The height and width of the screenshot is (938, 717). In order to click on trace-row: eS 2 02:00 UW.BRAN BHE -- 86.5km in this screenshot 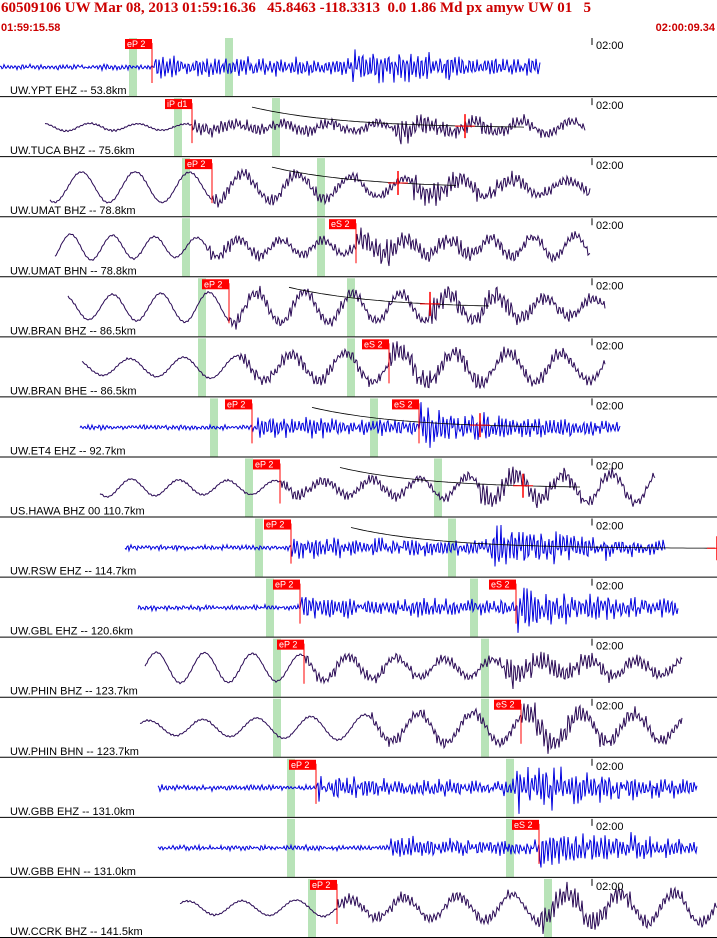, I will do `click(358, 368)`.